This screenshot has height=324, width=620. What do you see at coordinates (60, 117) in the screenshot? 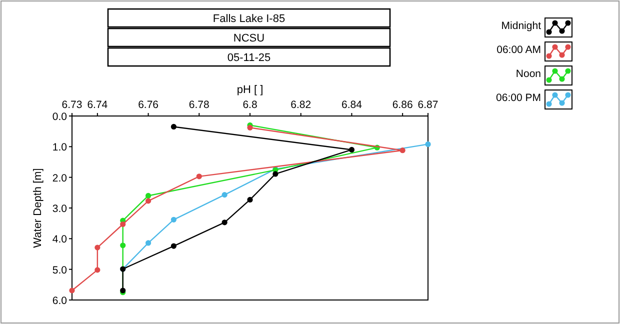
I see `y-tick-label: 0.0` at bounding box center [60, 117].